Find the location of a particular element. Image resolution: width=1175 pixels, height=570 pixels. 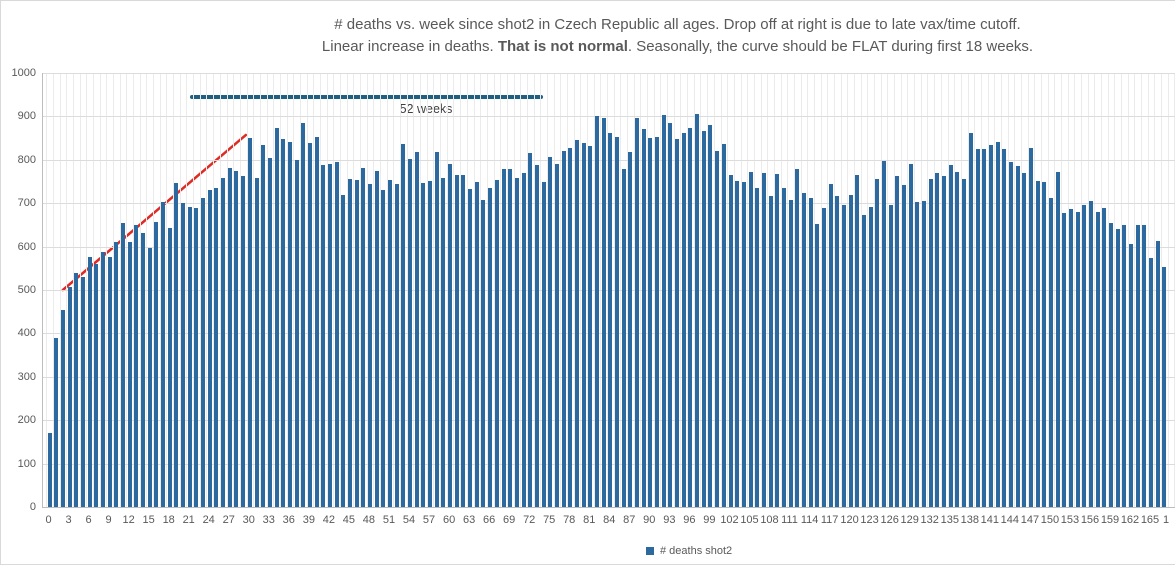

x-axis-tick-label: 18 is located at coordinates (168, 520).